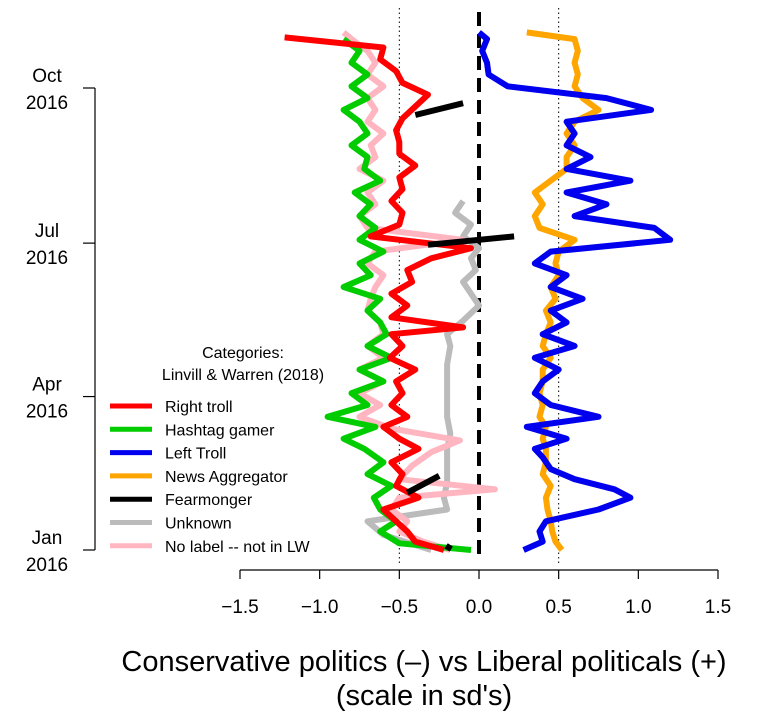  I want to click on y-tick-label-month: Oct, so click(47, 76).